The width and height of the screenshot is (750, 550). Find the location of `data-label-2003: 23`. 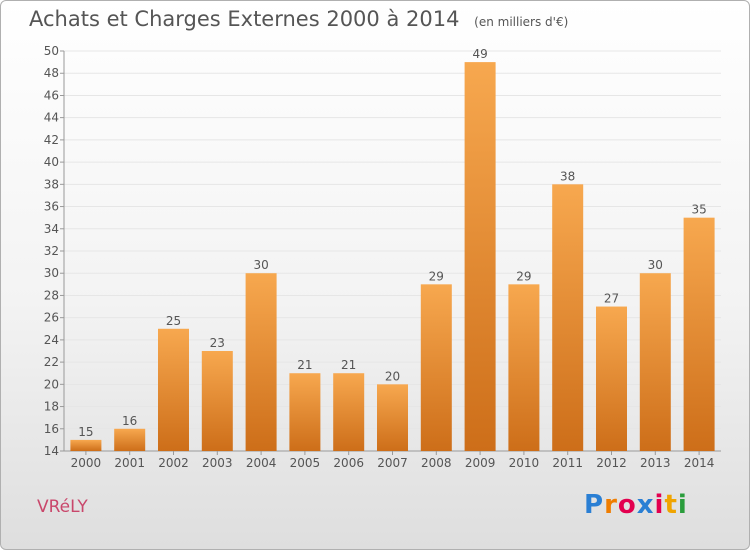

data-label-2003: 23 is located at coordinates (217, 343).